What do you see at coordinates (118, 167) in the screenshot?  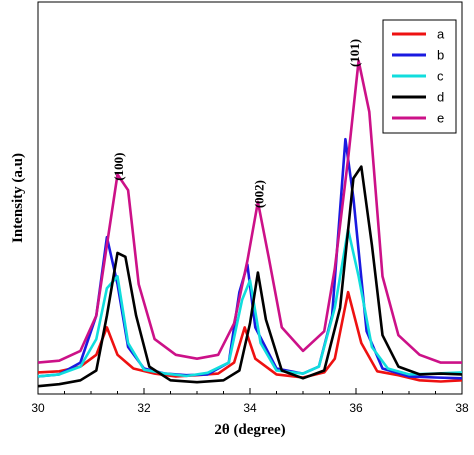 I see `peak-annotation: (100)` at bounding box center [118, 167].